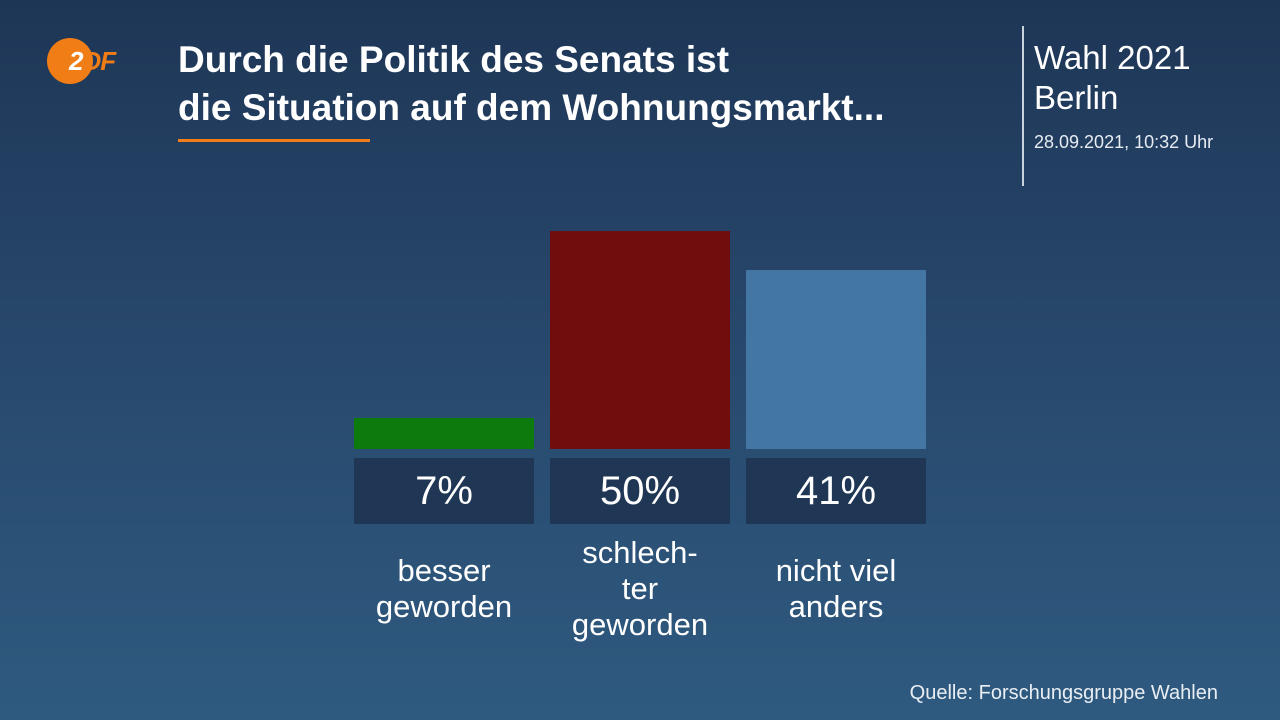 The height and width of the screenshot is (720, 1280). I want to click on category-label-1: besser geworden, so click(444, 588).